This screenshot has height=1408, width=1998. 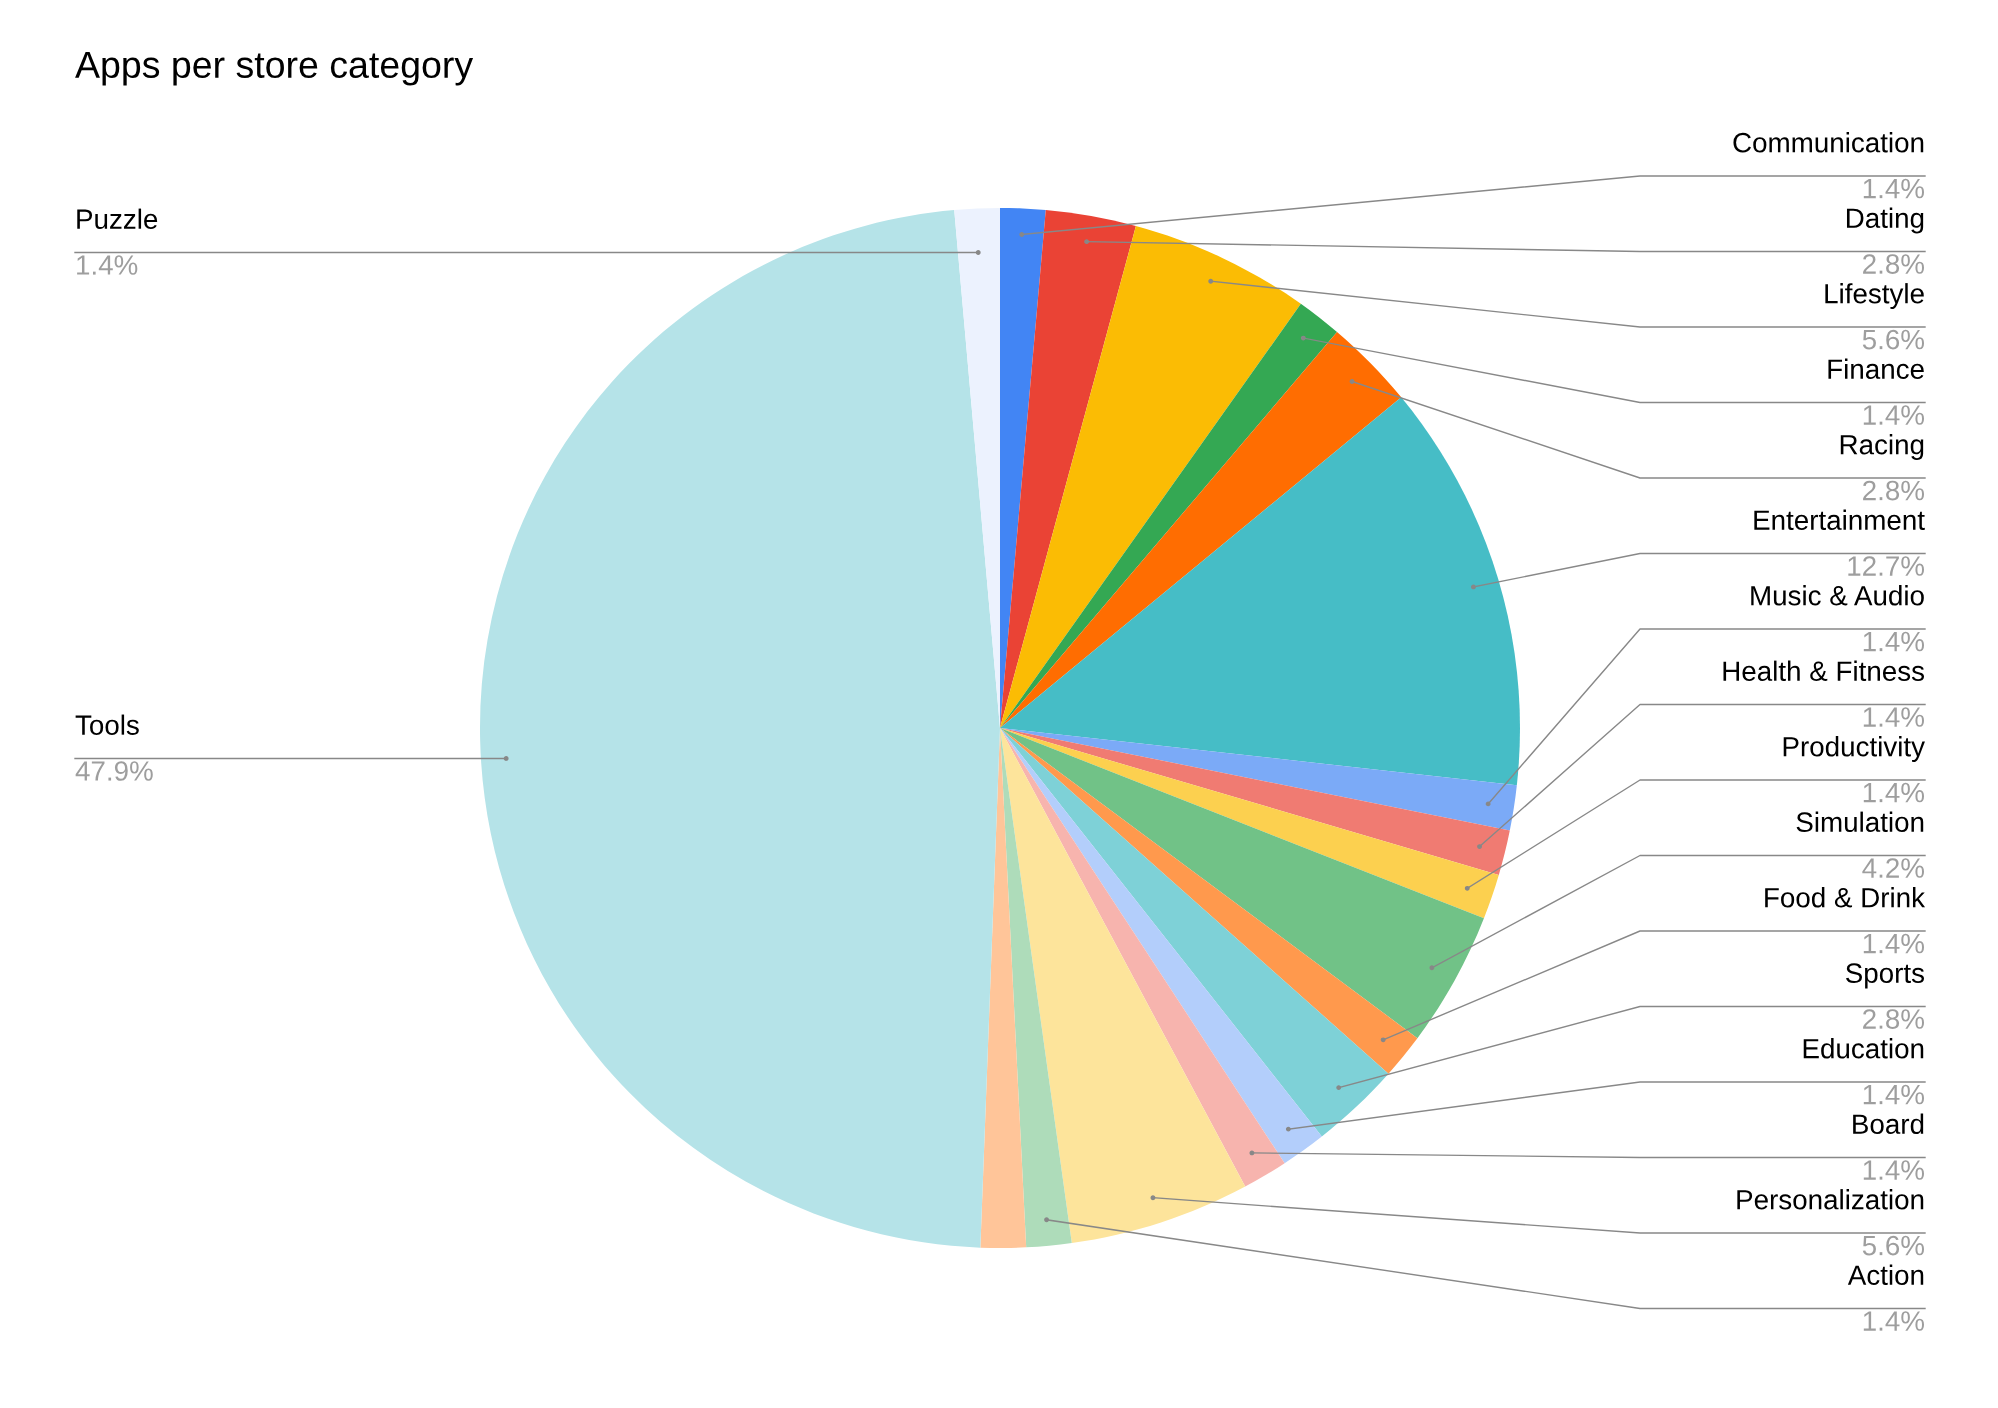 I want to click on slice-label: Action, so click(x=1885, y=1275).